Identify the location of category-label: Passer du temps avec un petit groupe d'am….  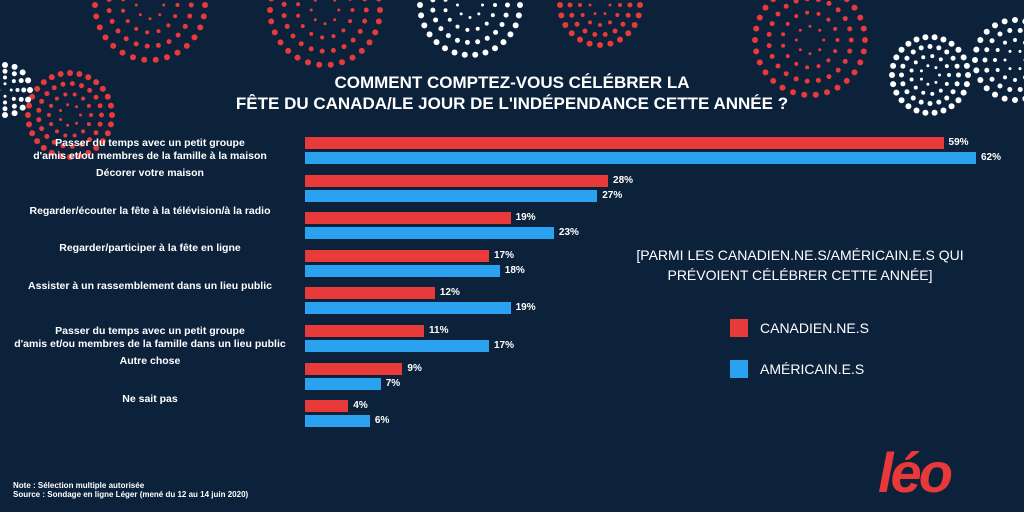
(150, 149).